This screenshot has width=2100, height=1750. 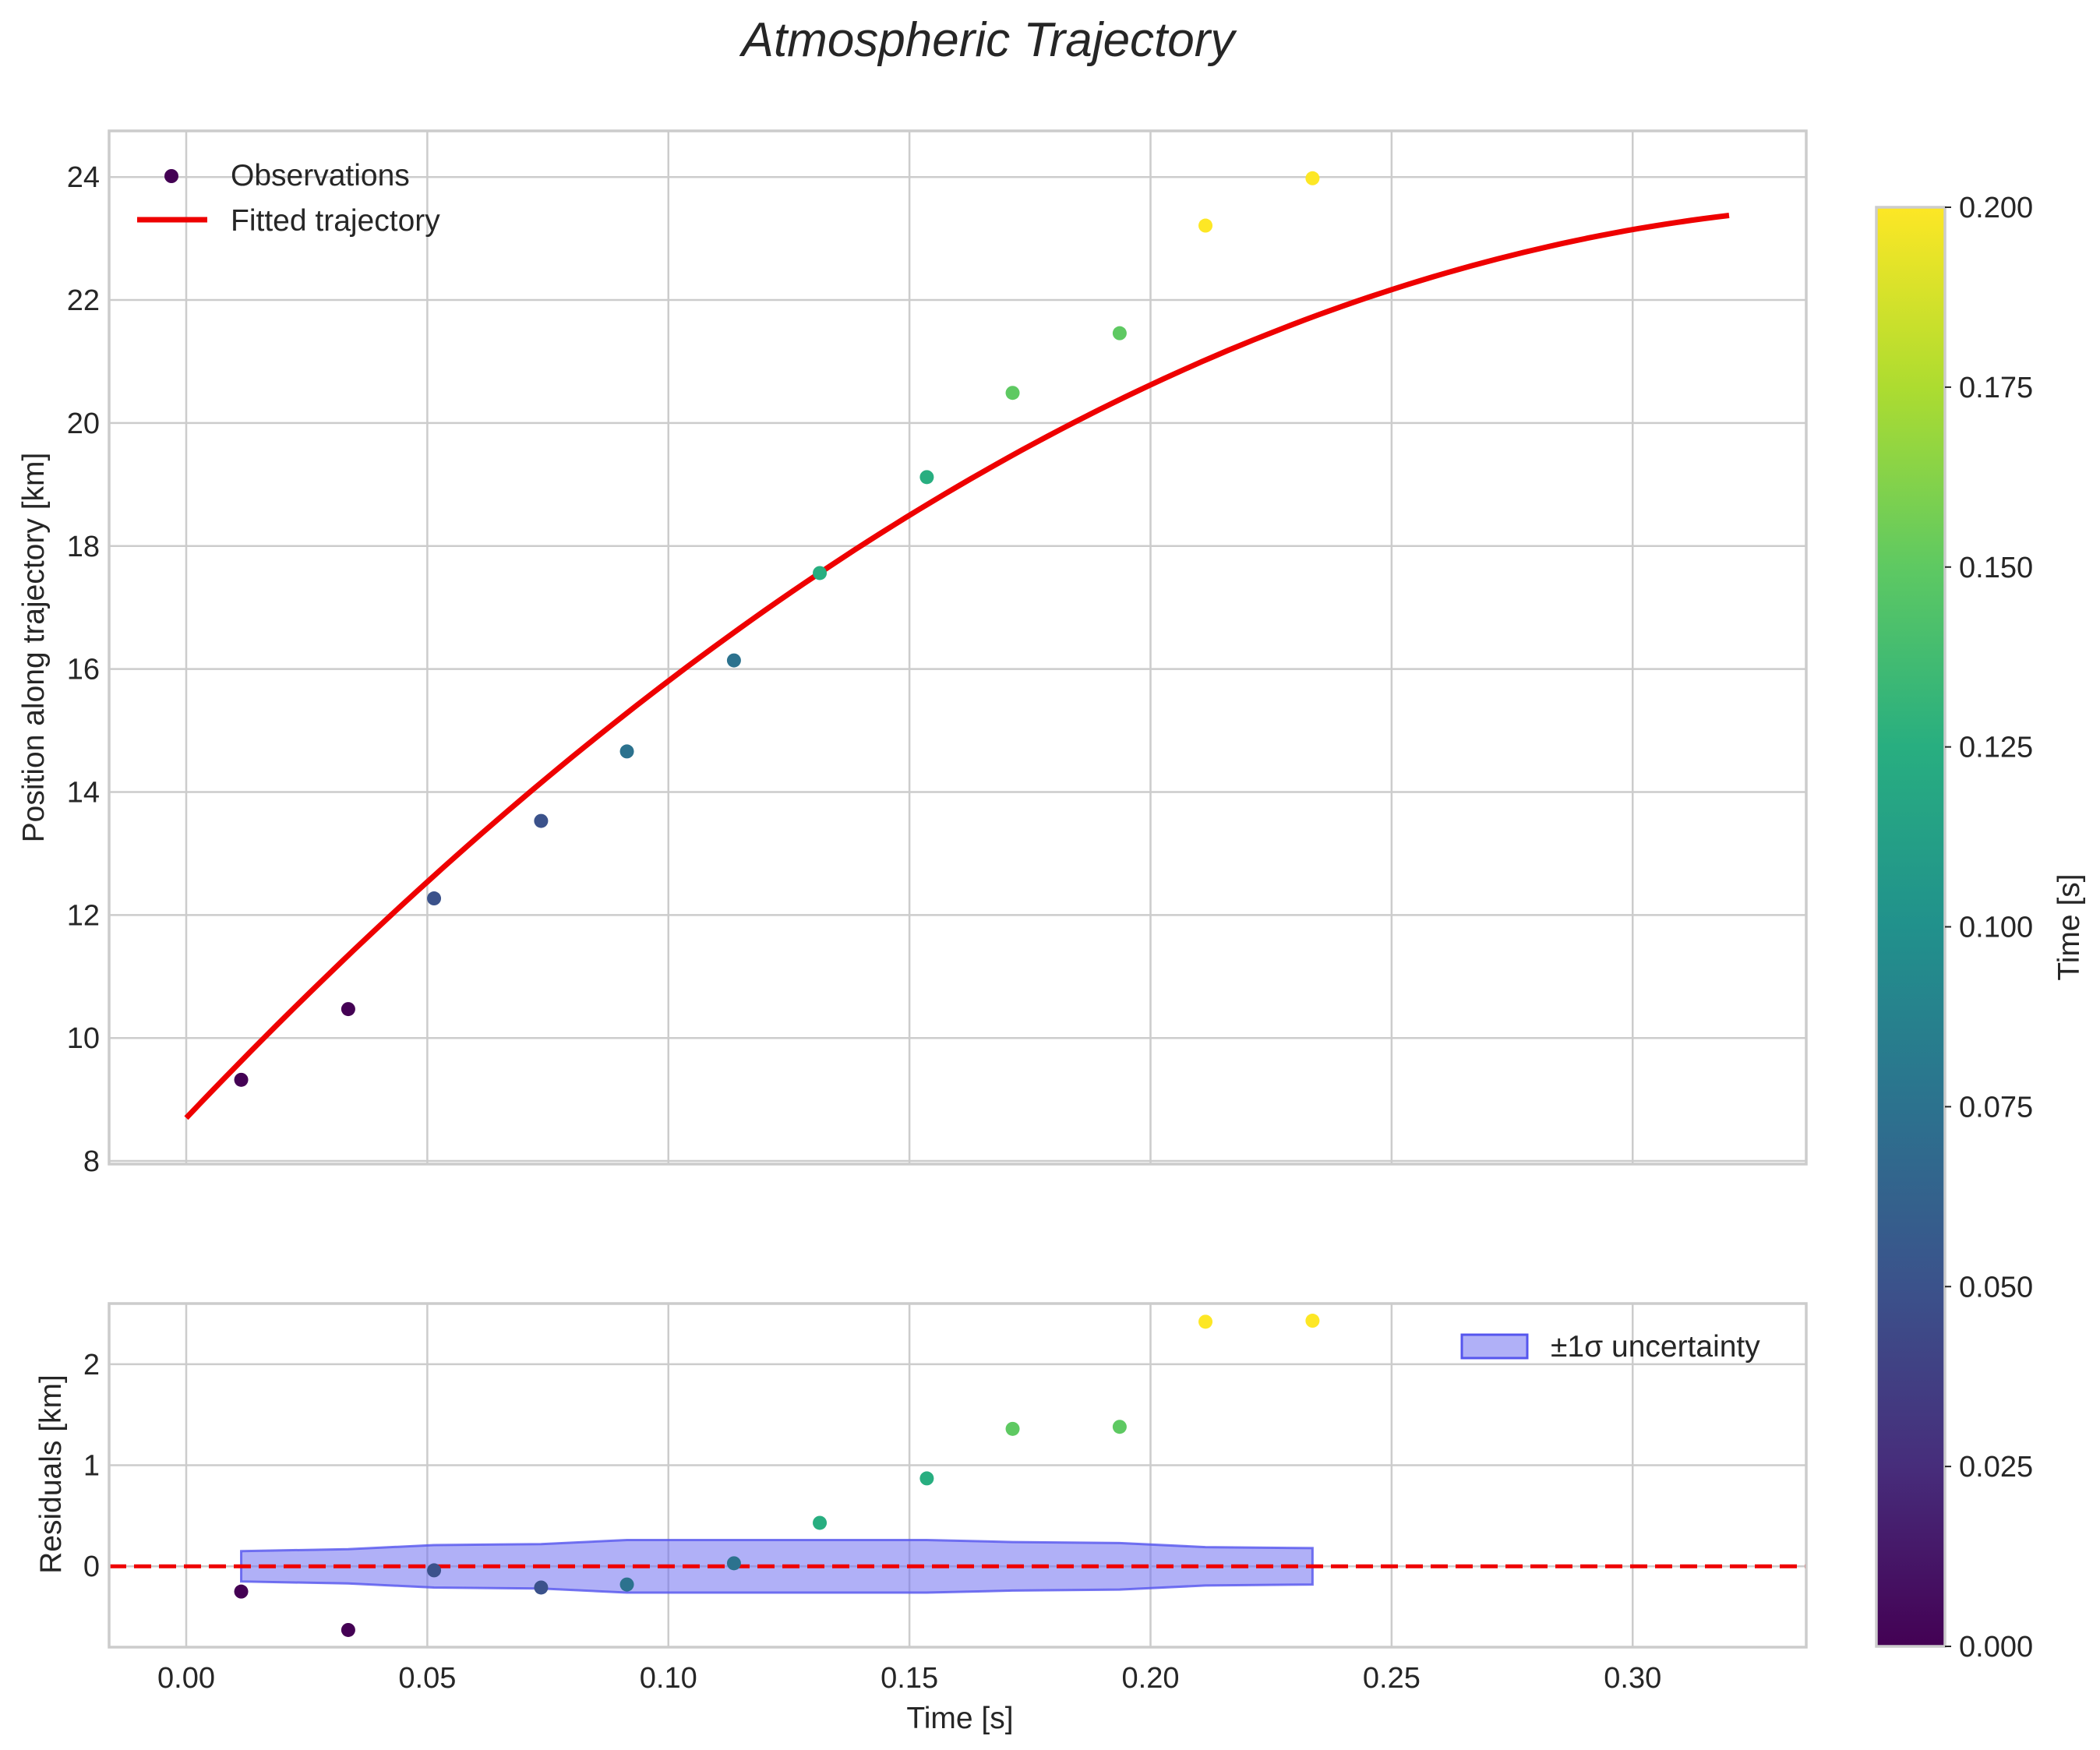 What do you see at coordinates (777, 1475) in the screenshot?
I see `residual-points` at bounding box center [777, 1475].